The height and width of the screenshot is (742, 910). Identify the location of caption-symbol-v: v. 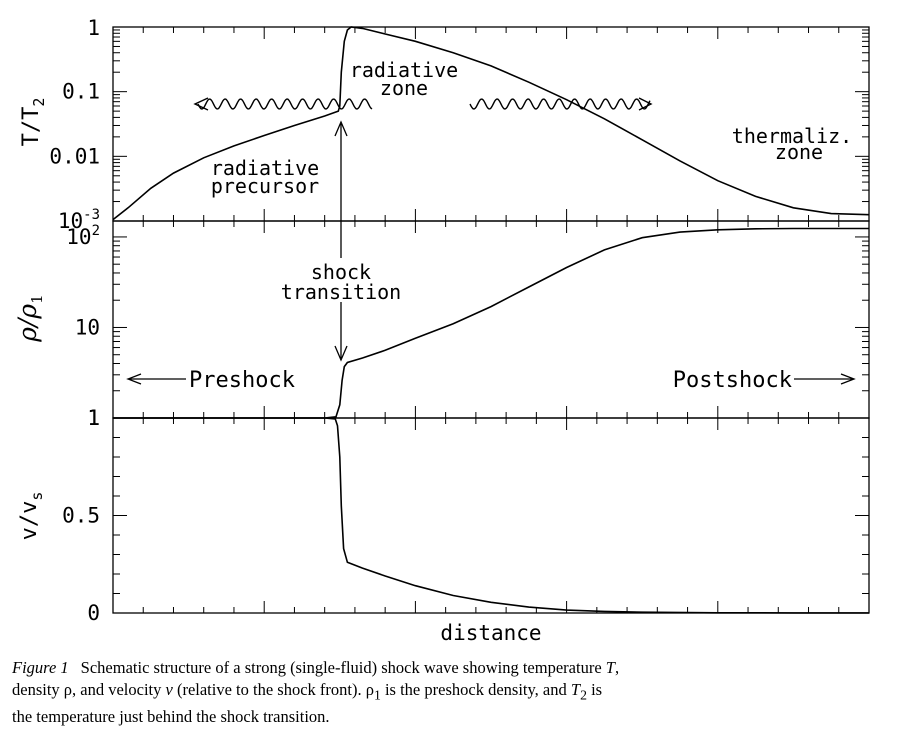
(169, 689).